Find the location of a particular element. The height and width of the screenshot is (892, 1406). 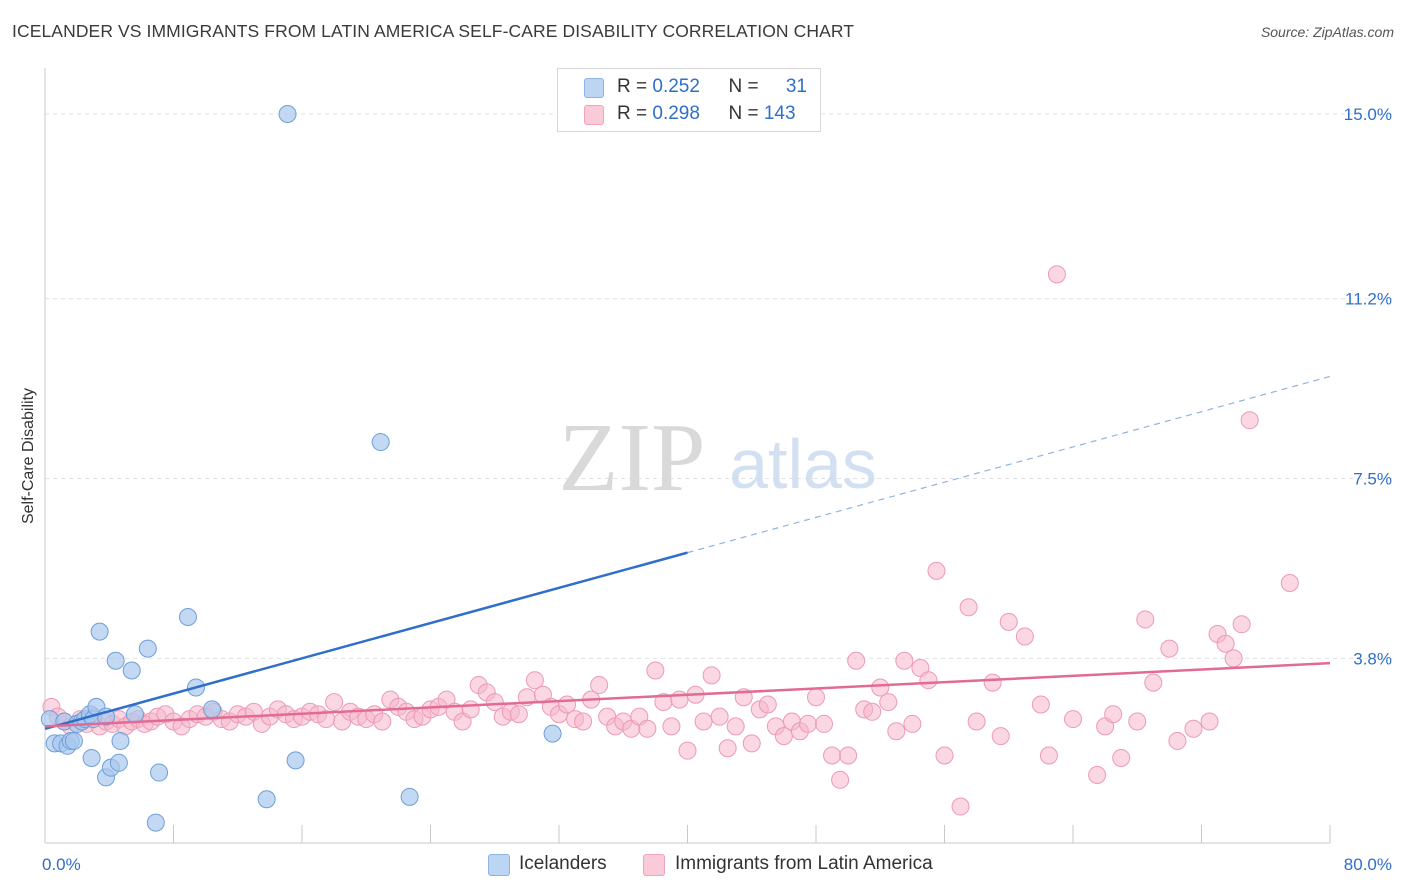

legend-swatch-latin is located at coordinates (594, 115).